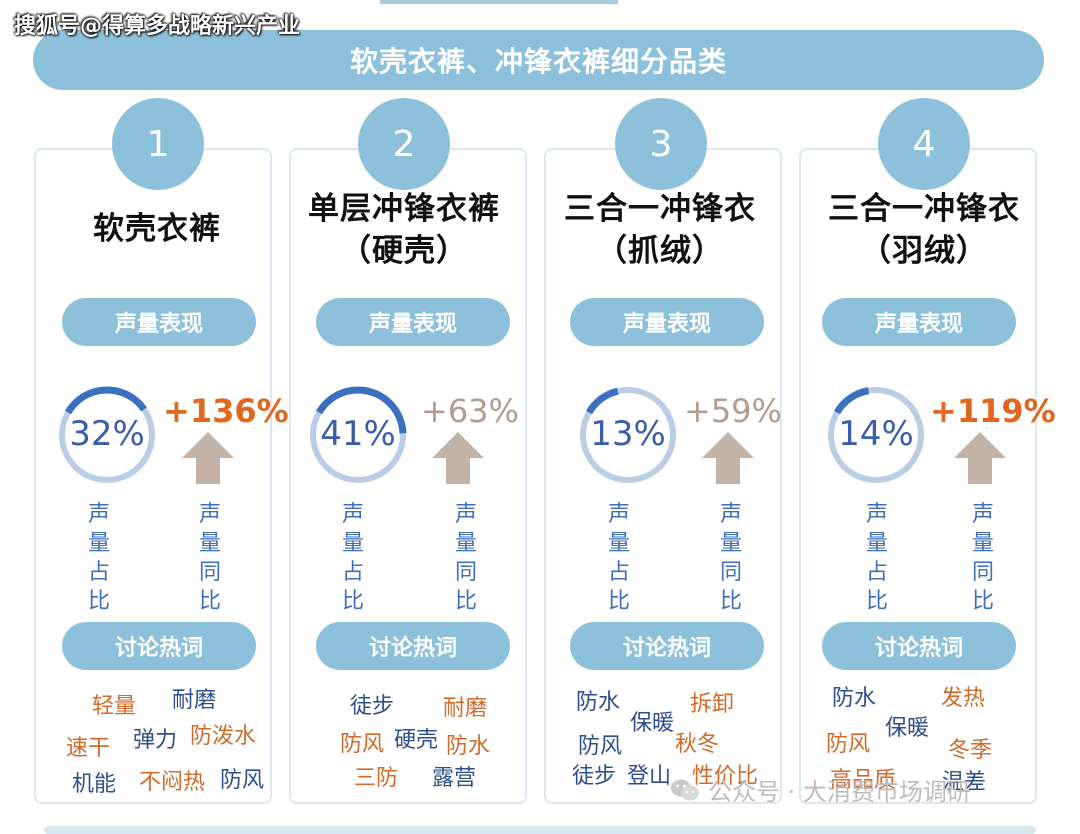  Describe the element at coordinates (114, 706) in the screenshot. I see `hotword: 轻量` at that location.